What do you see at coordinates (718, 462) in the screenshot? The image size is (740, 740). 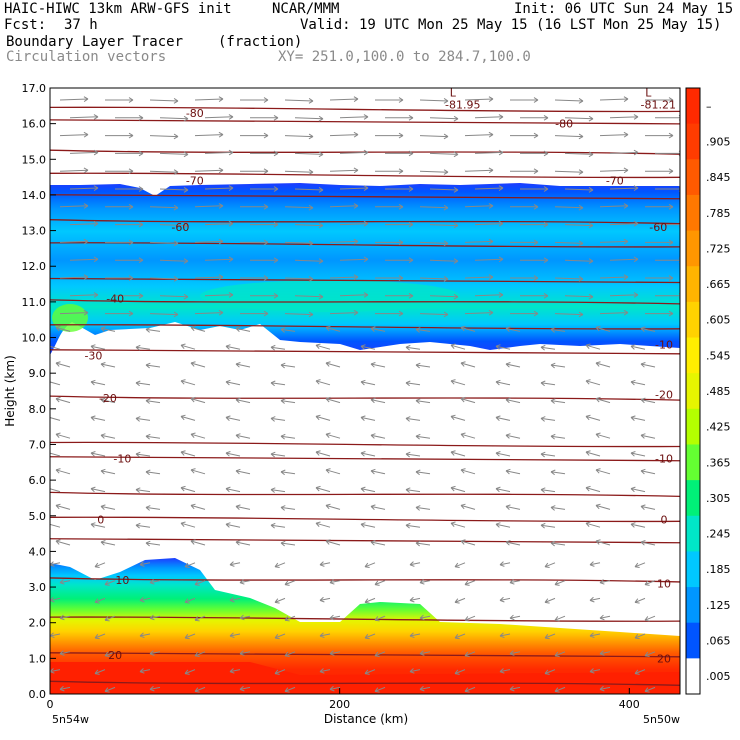 I see `colorbar-label: .365` at bounding box center [718, 462].